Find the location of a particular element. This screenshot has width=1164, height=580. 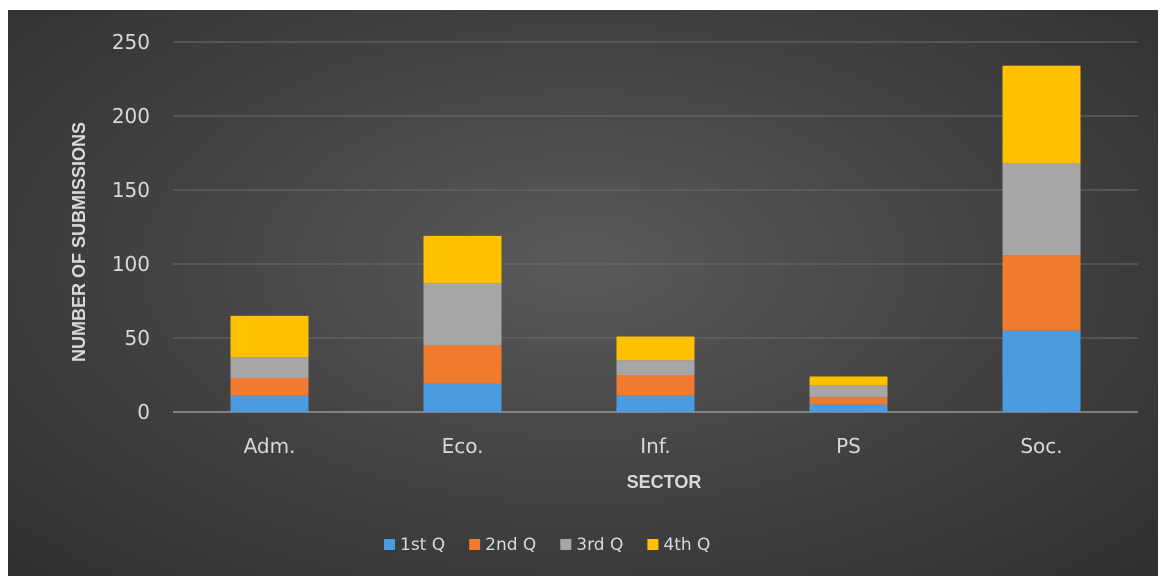

y-tick-label: 50 is located at coordinates (137, 338).